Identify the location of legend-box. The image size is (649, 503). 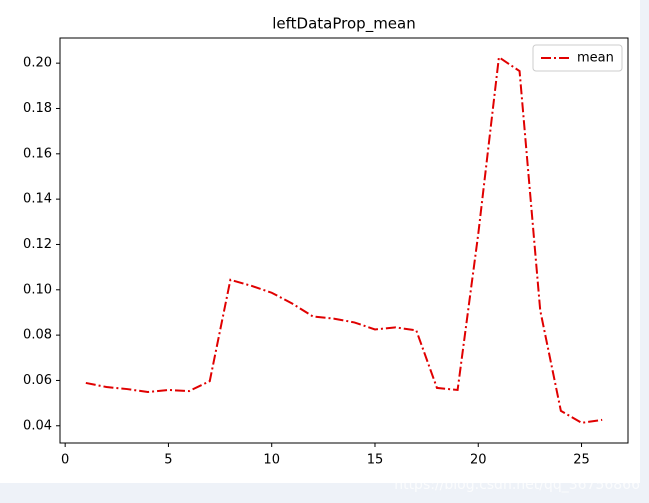
(577, 58).